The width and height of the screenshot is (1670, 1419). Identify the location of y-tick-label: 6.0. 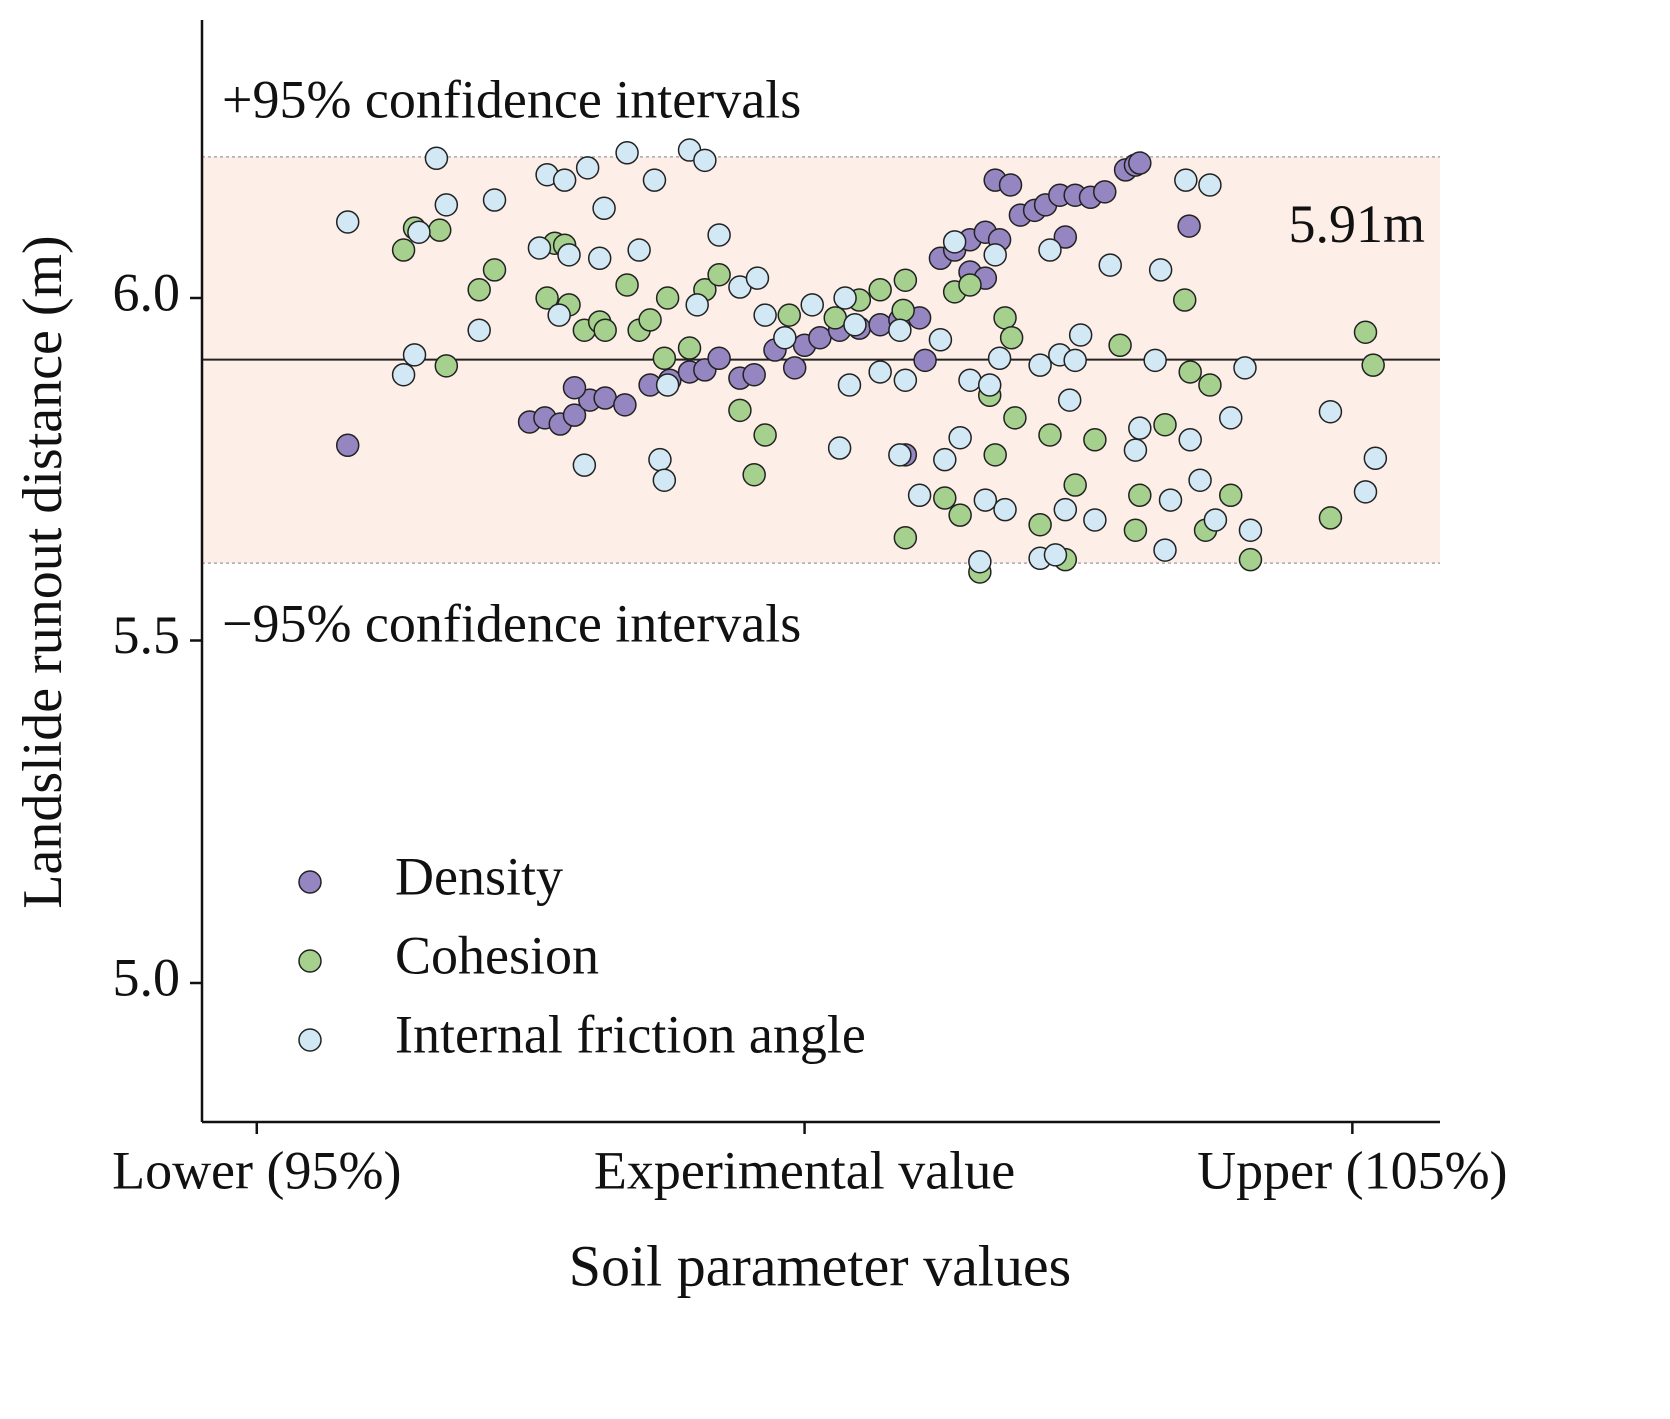
(147, 292).